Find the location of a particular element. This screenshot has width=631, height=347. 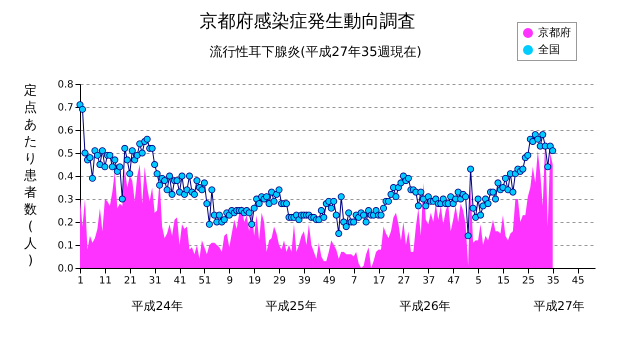

x-tick-label: 27 is located at coordinates (404, 281).